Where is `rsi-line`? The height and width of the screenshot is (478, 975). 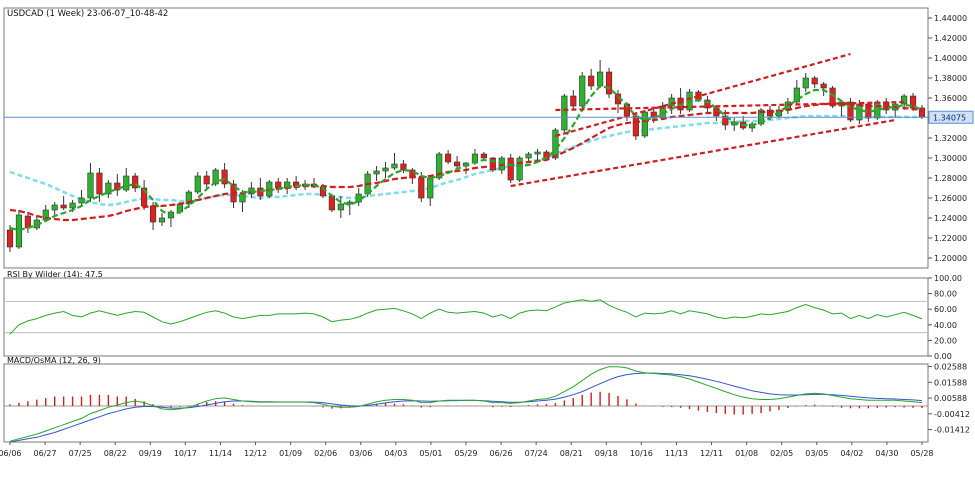
rsi-line is located at coordinates (466, 317).